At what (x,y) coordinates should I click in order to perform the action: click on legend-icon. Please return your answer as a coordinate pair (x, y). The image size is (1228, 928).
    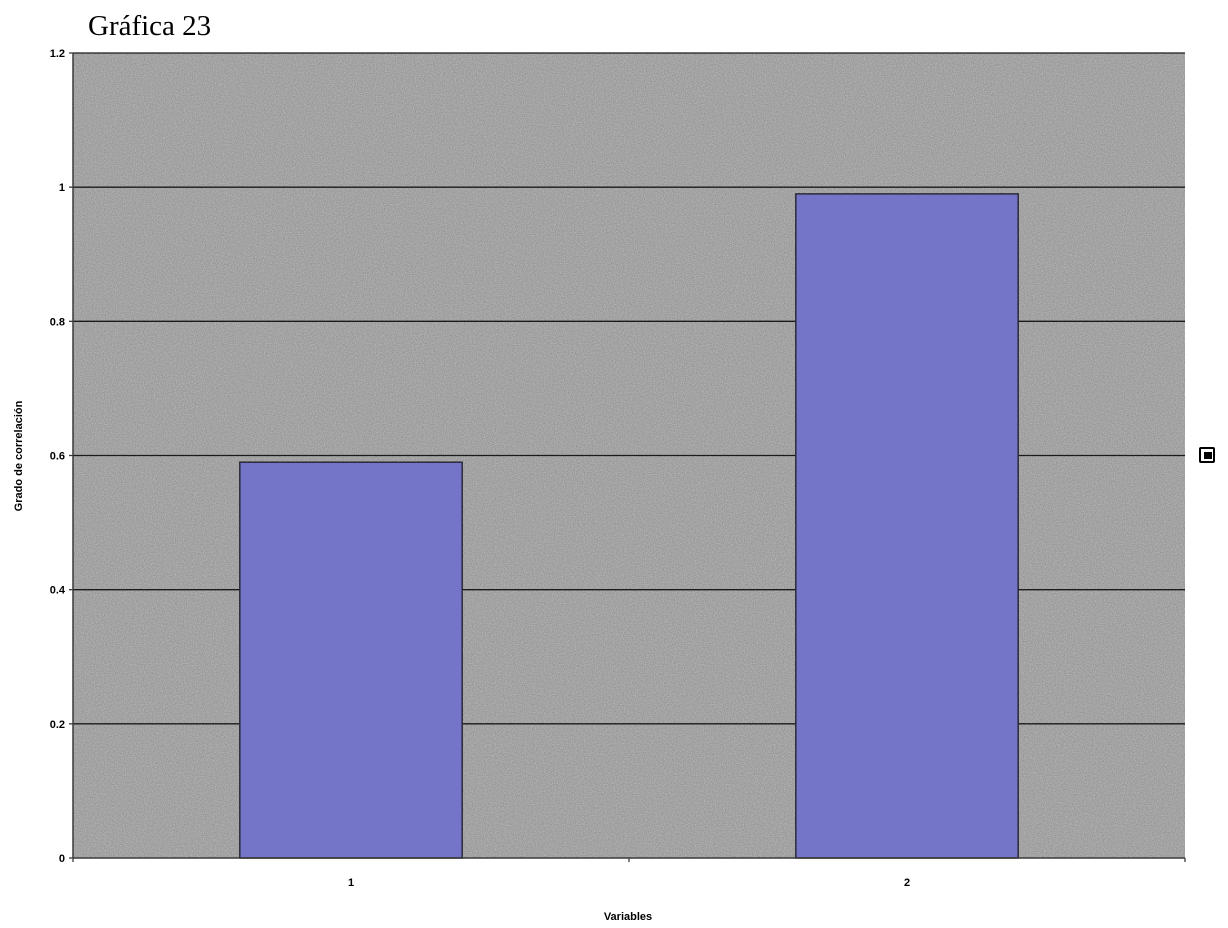
    Looking at the image, I should click on (1207, 455).